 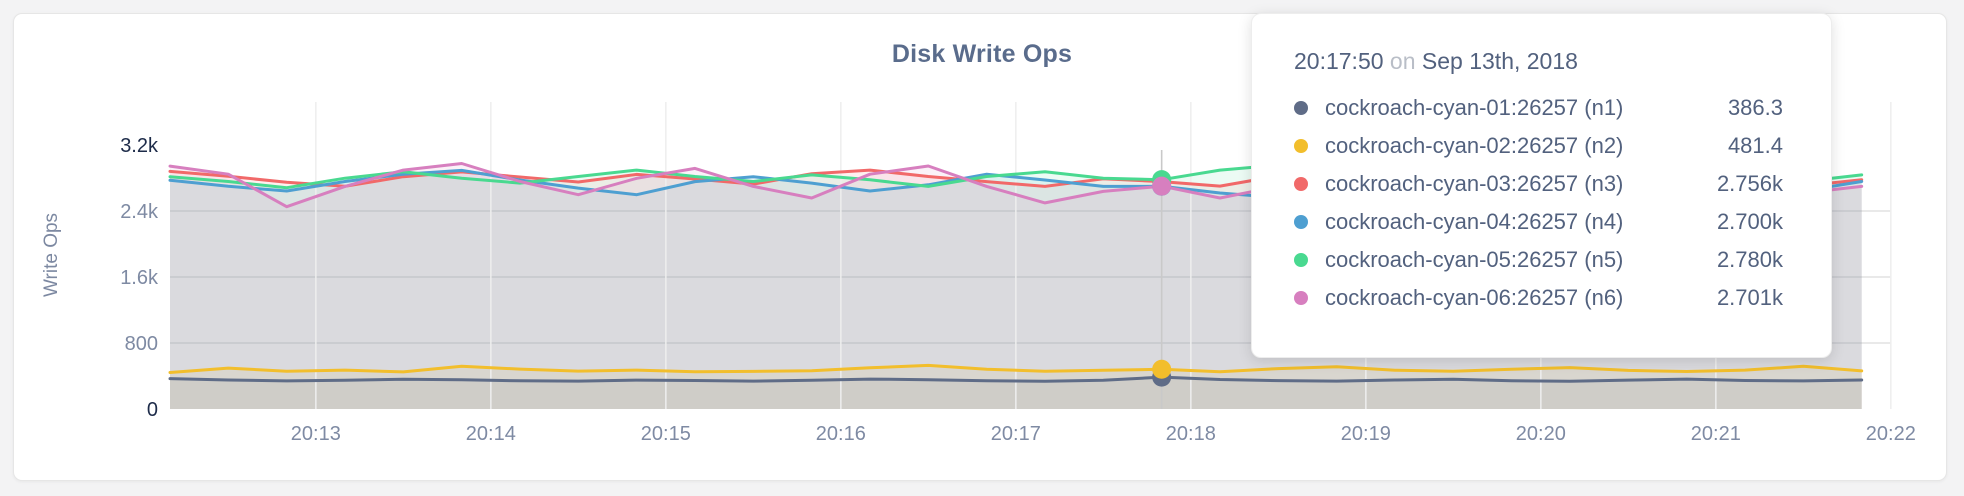 I want to click on x-tick-label: 20:21, so click(x=1716, y=434).